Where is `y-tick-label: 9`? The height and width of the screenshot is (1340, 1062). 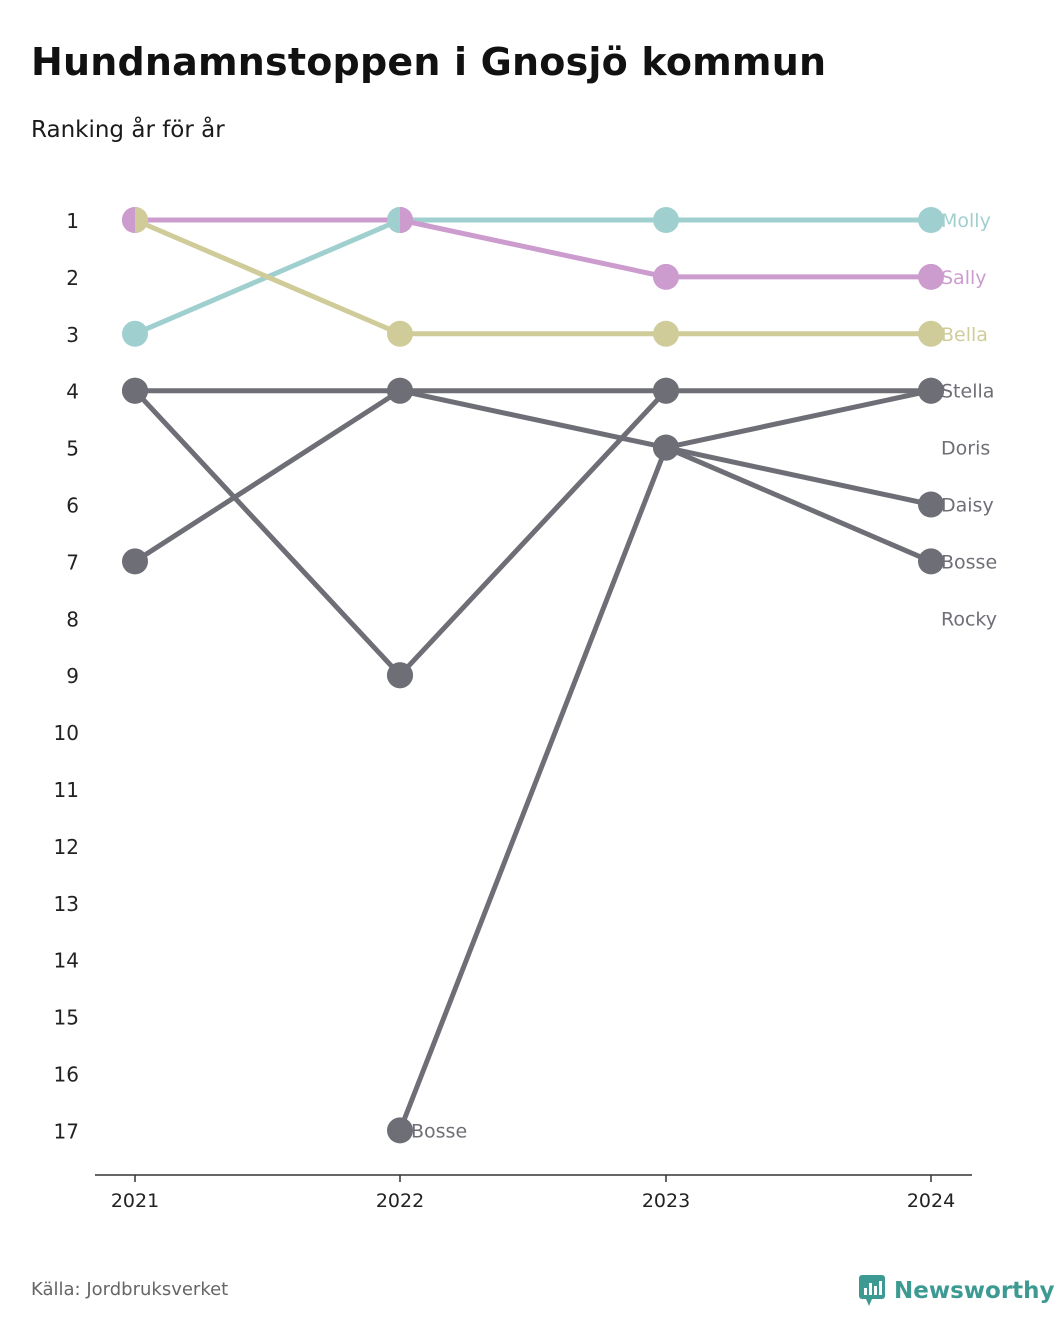 y-tick-label: 9 is located at coordinates (72, 676).